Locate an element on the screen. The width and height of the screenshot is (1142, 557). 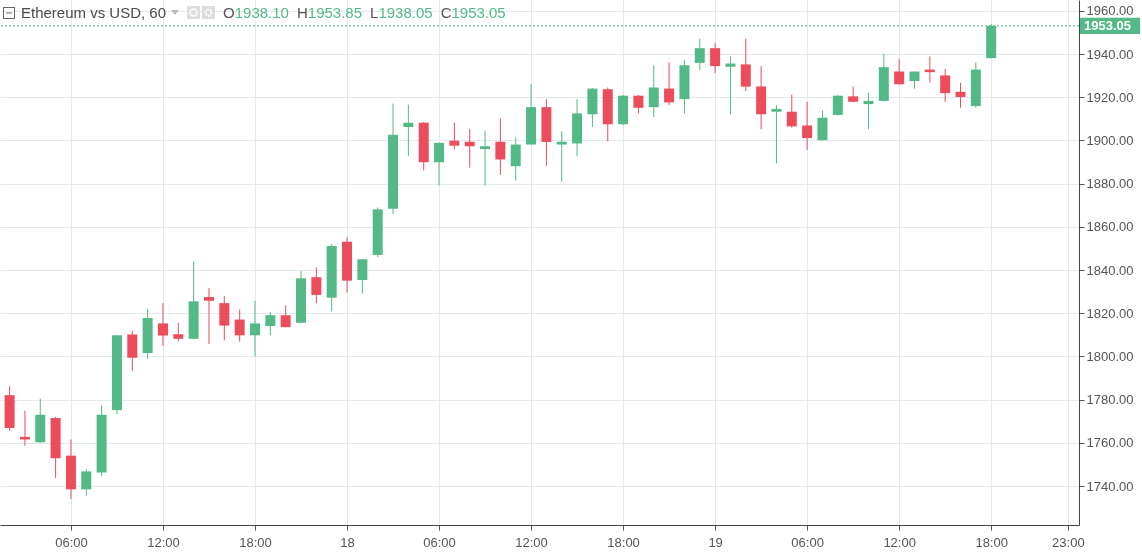
y-tick-label: 1740.00 is located at coordinates (1110, 486).